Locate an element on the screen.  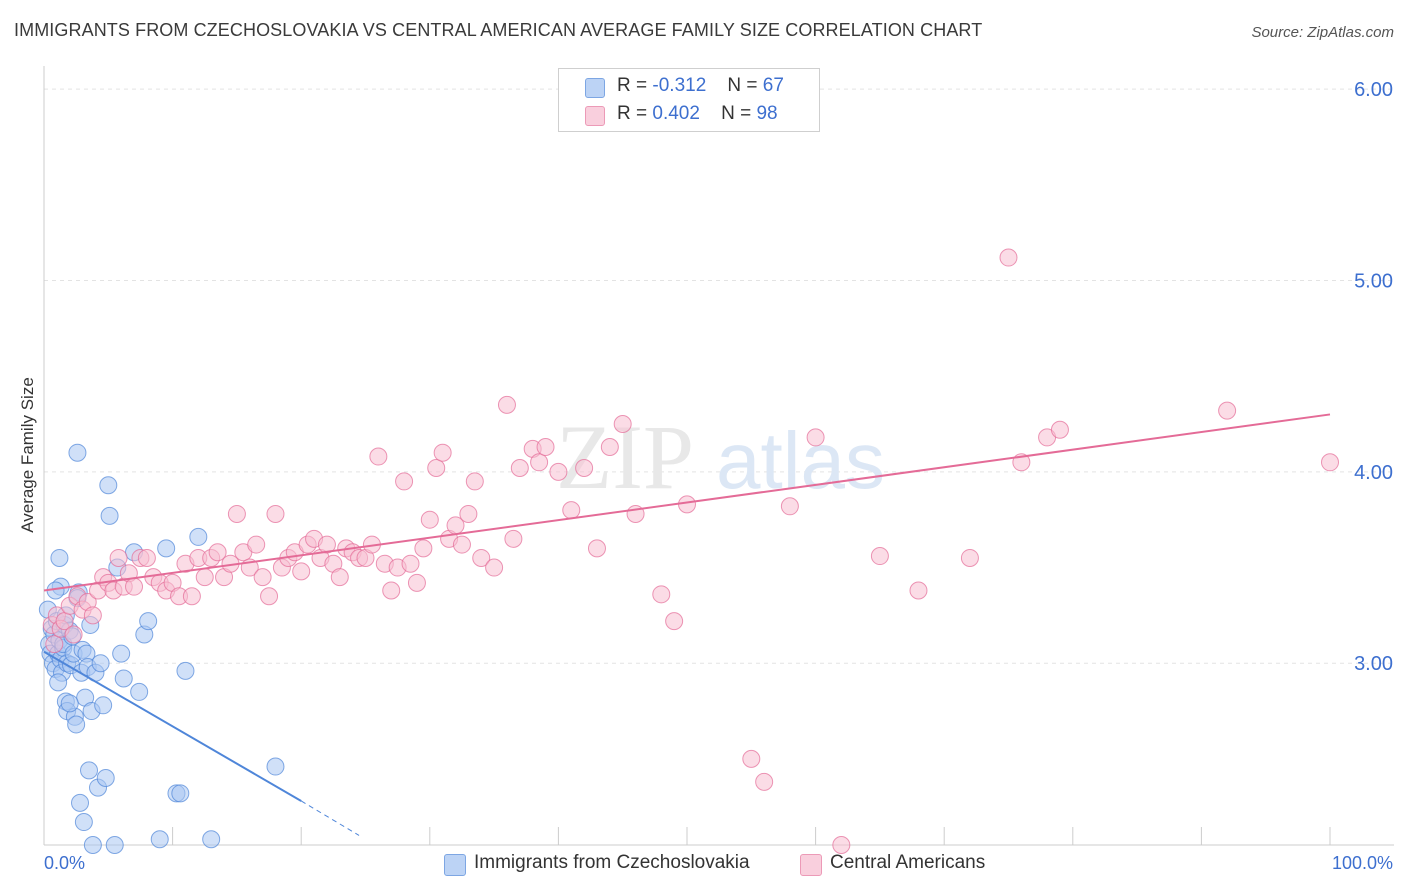
legend-r-value-blue: -0.312 is located at coordinates (679, 85).